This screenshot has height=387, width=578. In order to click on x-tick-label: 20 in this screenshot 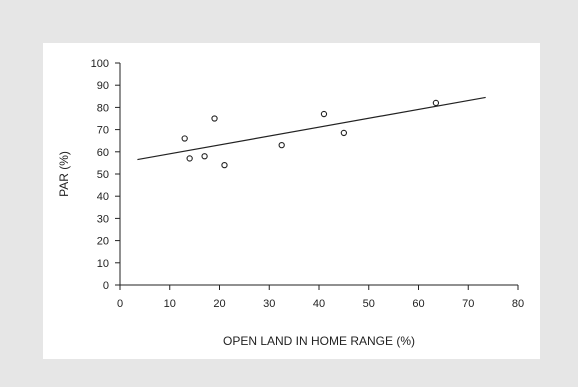, I will do `click(219, 304)`.